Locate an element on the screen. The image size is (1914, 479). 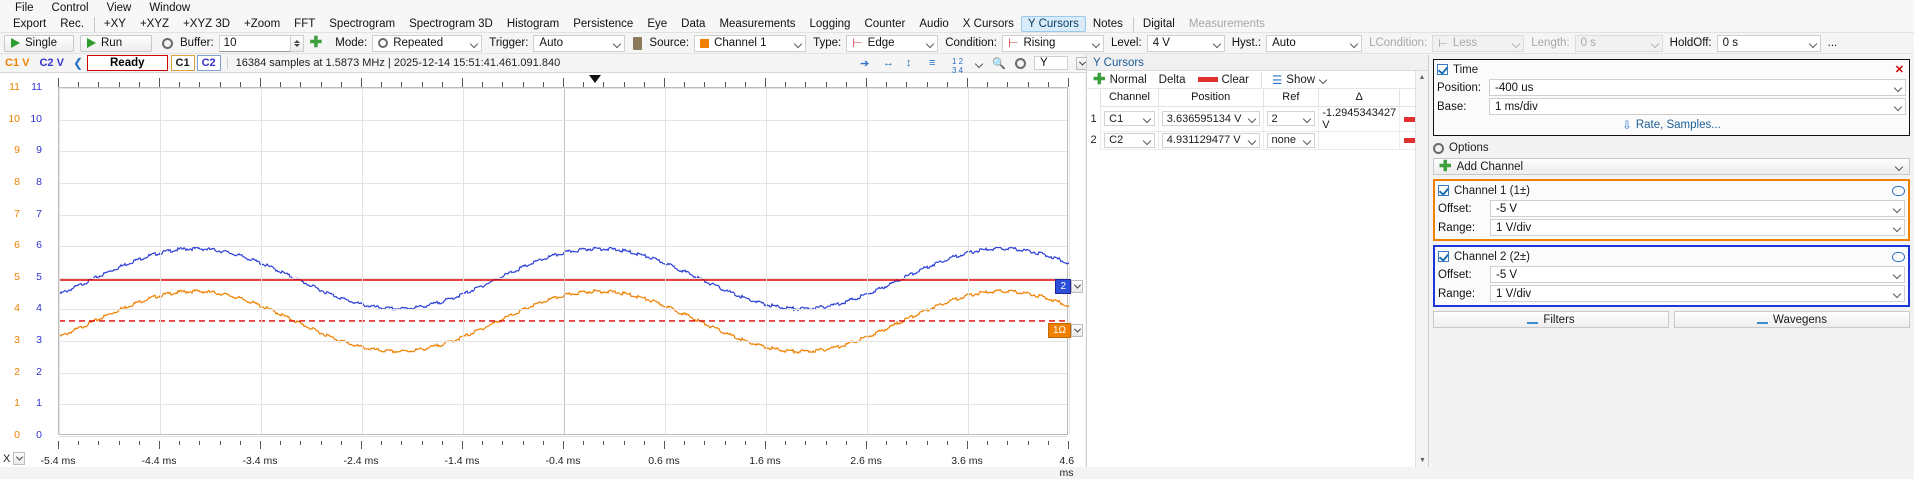
type-select: ⊢ Edge is located at coordinates (892, 43).